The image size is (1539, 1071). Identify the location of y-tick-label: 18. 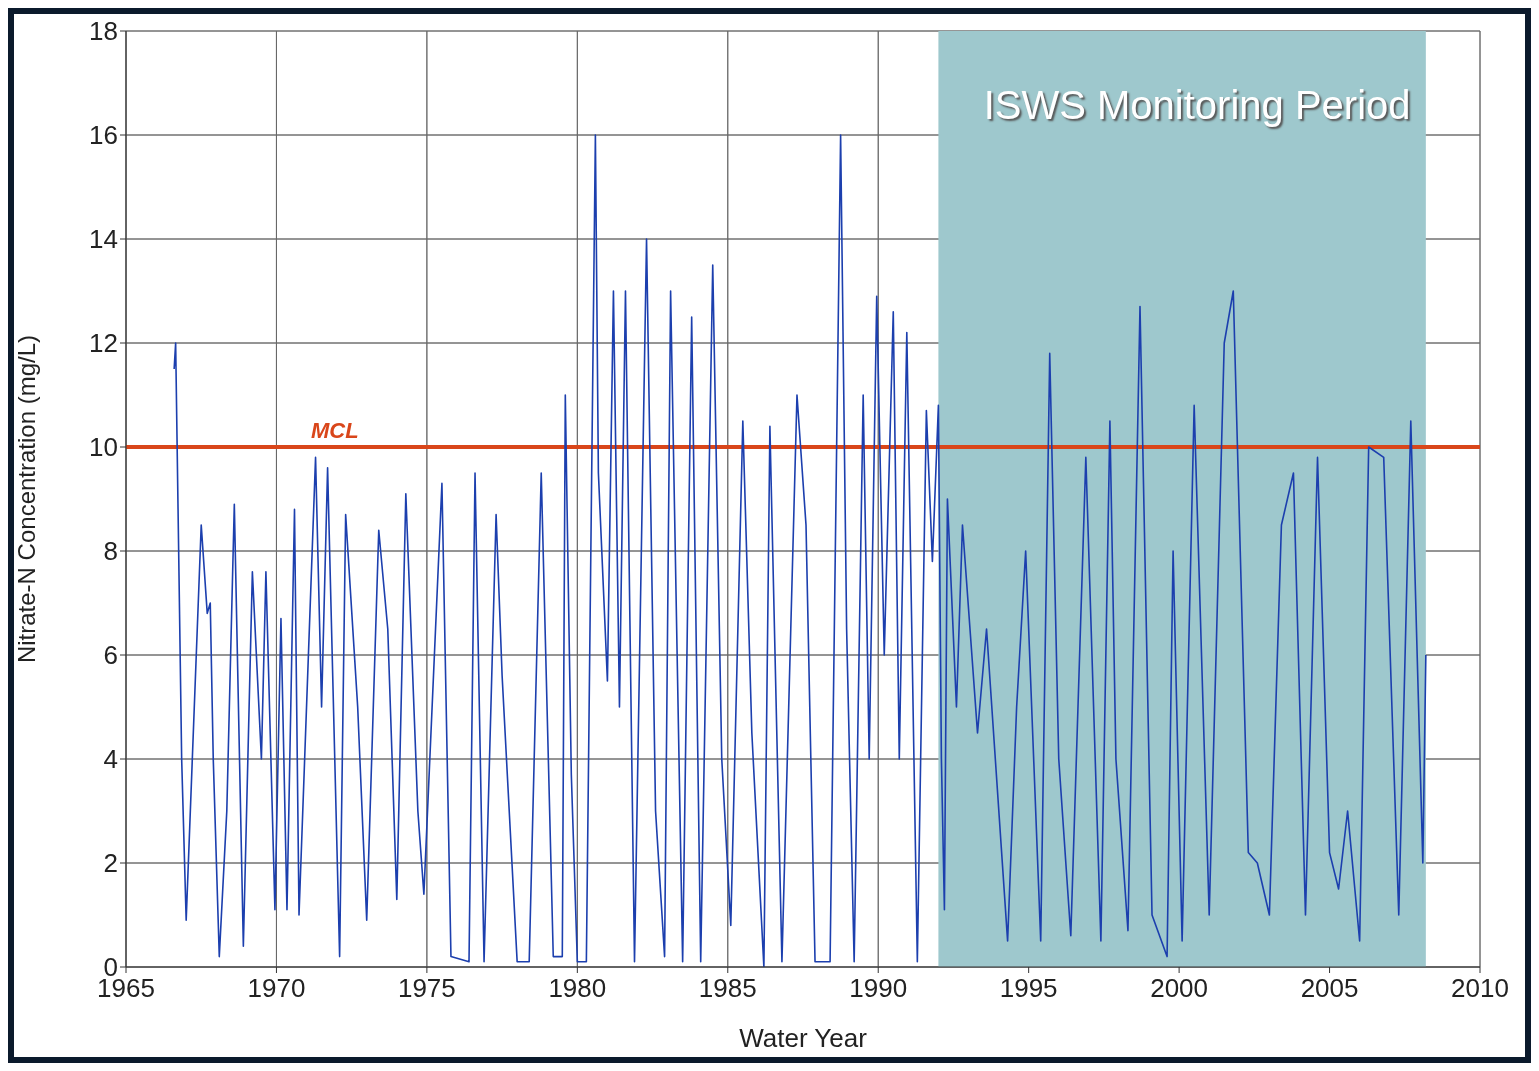
(103, 31).